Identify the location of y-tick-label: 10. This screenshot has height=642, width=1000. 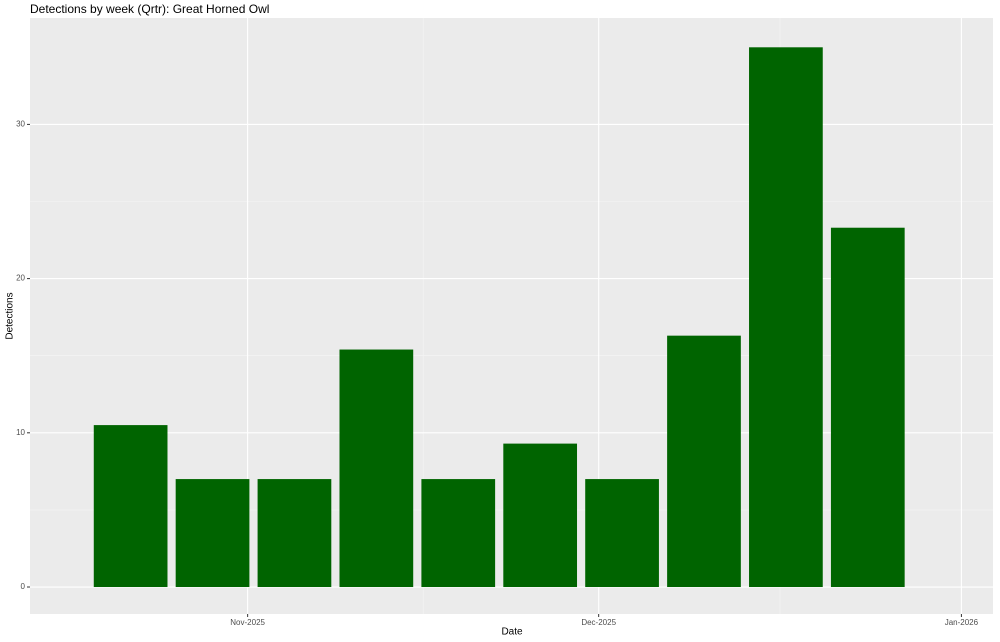
(20, 432).